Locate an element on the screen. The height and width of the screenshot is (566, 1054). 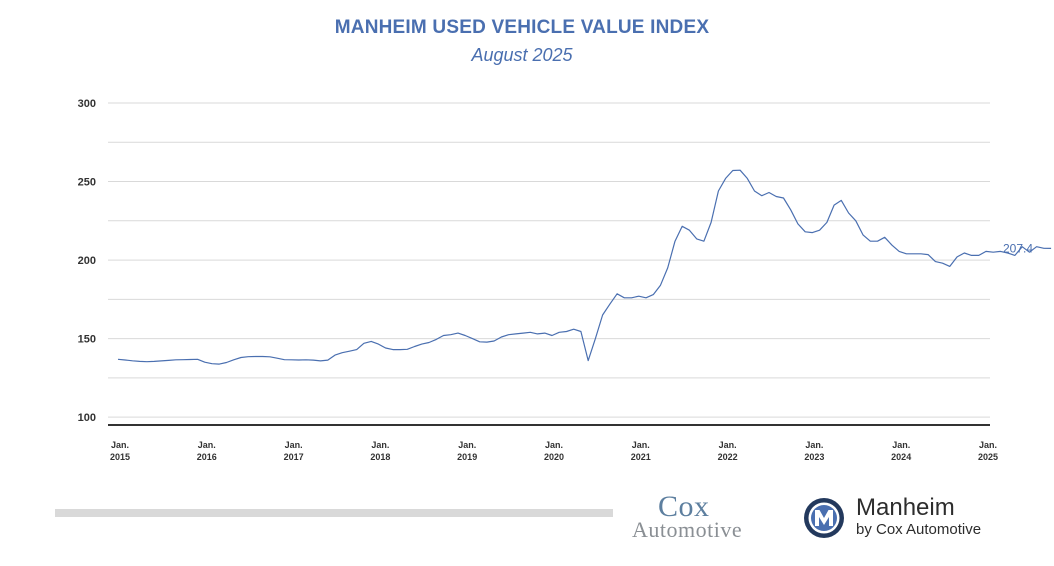
x-tick-label: 2025 is located at coordinates (988, 457).